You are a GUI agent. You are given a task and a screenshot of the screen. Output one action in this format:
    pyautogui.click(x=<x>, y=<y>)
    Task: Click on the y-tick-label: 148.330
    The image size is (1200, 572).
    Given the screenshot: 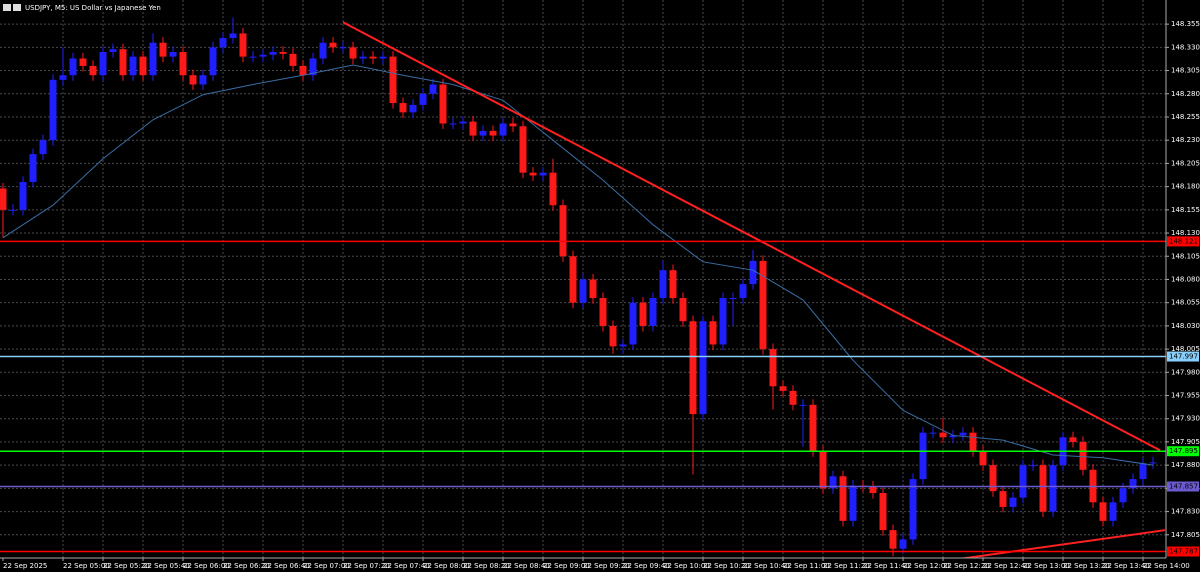 What is the action you would take?
    pyautogui.click(x=1185, y=47)
    